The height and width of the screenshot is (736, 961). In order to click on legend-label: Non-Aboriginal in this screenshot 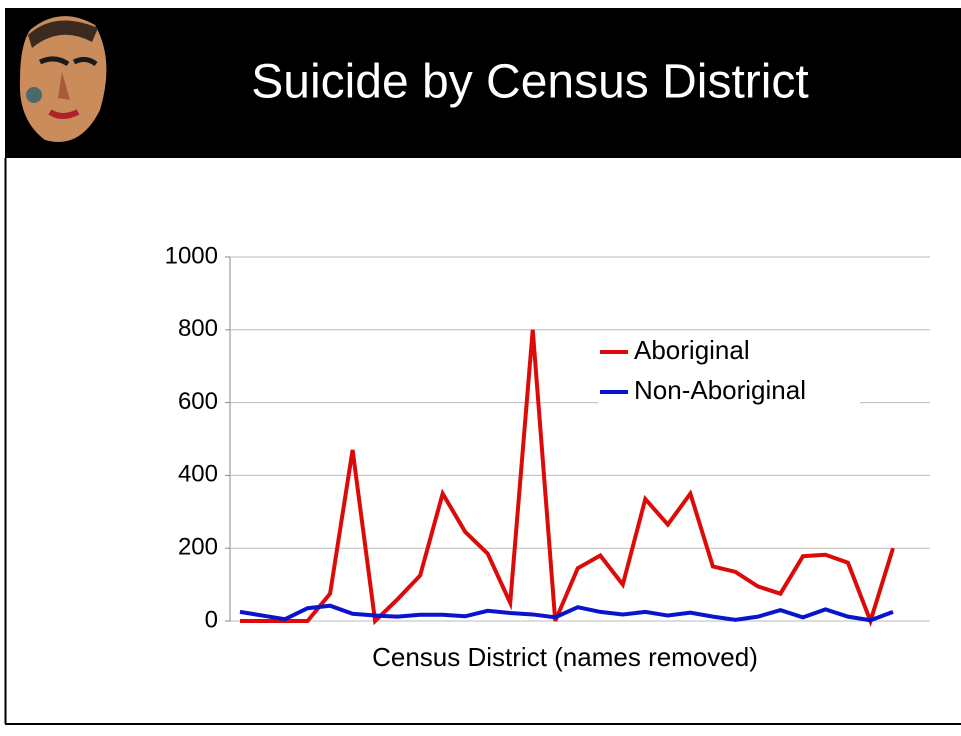, I will do `click(720, 390)`.